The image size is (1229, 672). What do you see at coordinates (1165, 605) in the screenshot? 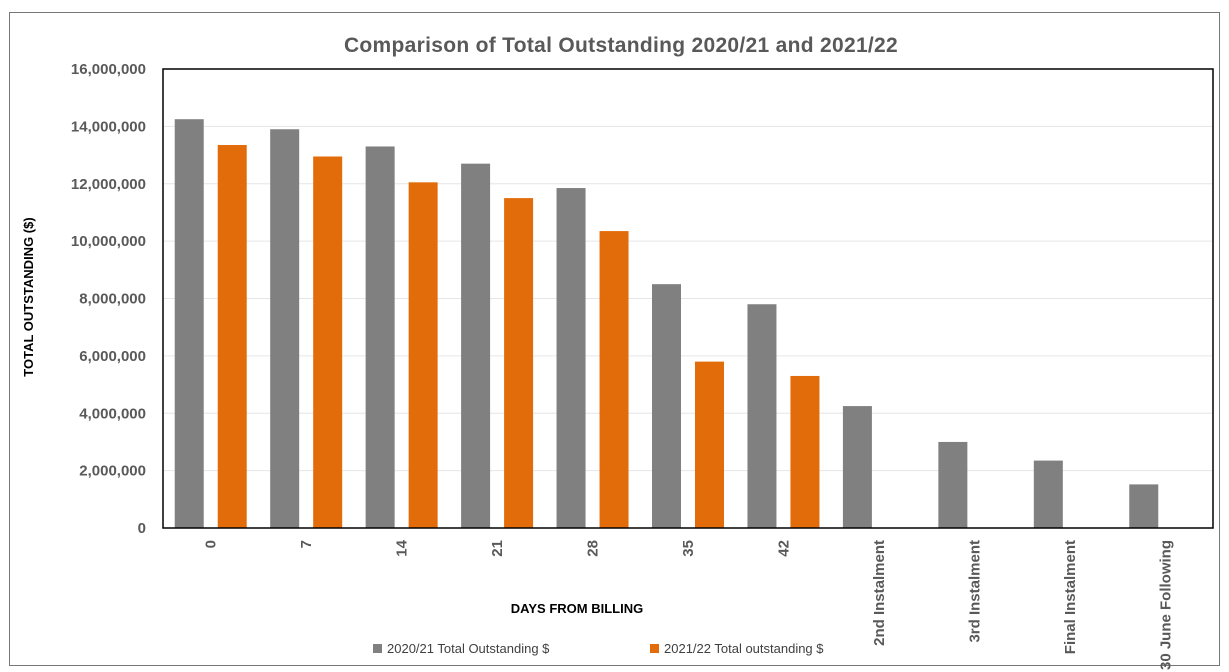
I see `x-tick-label: 30 June Following` at bounding box center [1165, 605].